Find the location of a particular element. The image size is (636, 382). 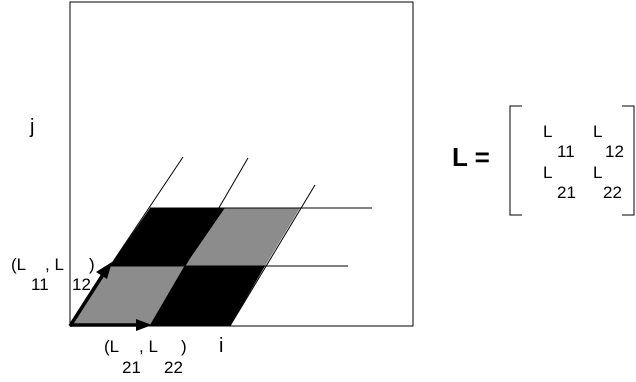

vector-1-sub-b: 12 is located at coordinates (81, 284).